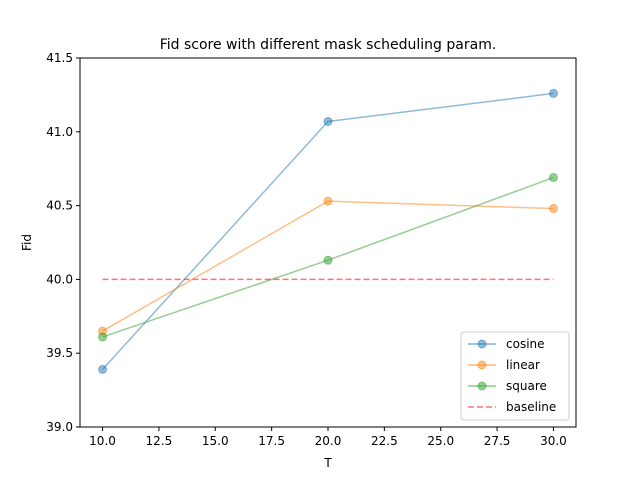 This screenshot has height=480, width=640. I want to click on x-axis-label: T, so click(327, 463).